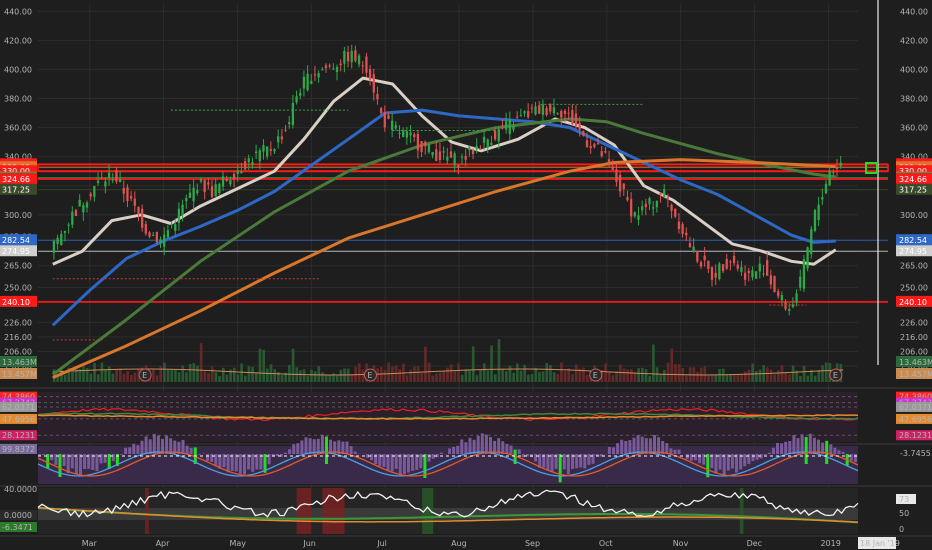  What do you see at coordinates (906, 499) in the screenshot?
I see `momentum-tag-right-bg` at bounding box center [906, 499].